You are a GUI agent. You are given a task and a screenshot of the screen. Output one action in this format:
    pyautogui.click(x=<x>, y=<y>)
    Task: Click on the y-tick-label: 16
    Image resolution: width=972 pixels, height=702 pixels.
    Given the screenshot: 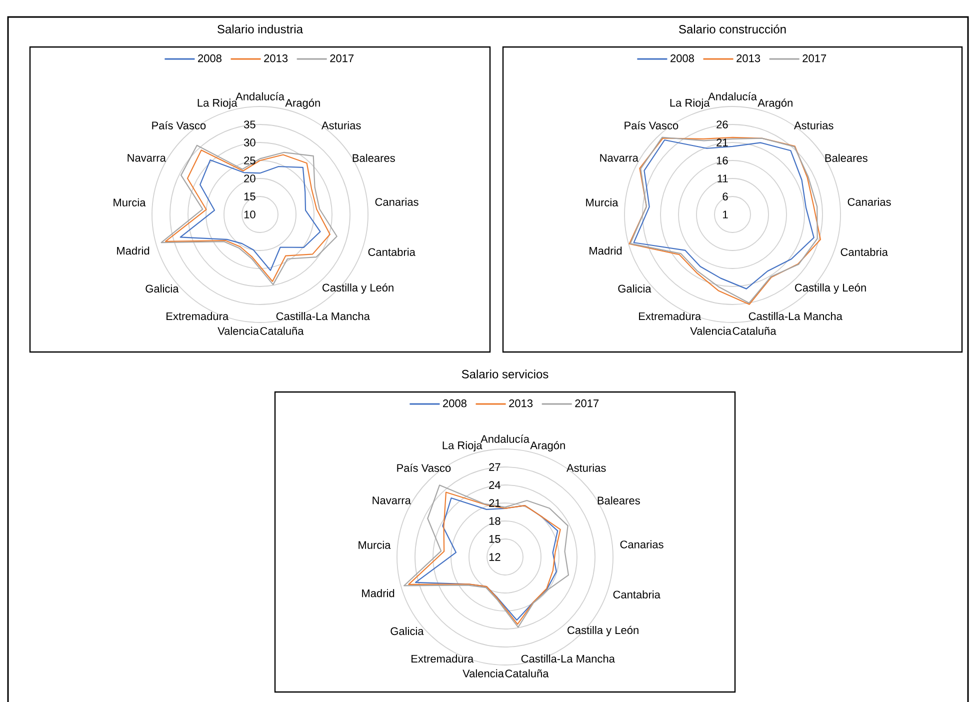 What is the action you would take?
    pyautogui.click(x=722, y=160)
    